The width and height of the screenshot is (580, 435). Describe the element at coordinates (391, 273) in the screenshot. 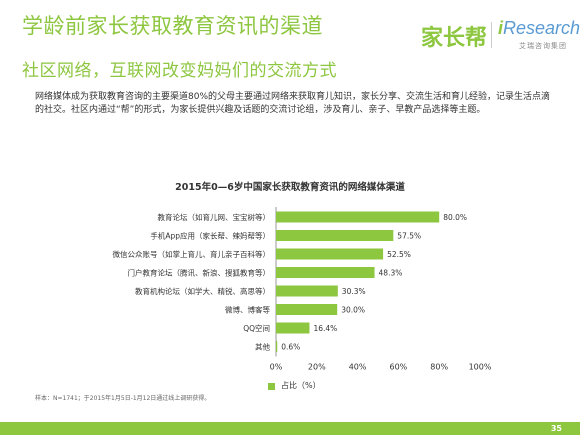

I see `data-label: 48.3%` at that location.